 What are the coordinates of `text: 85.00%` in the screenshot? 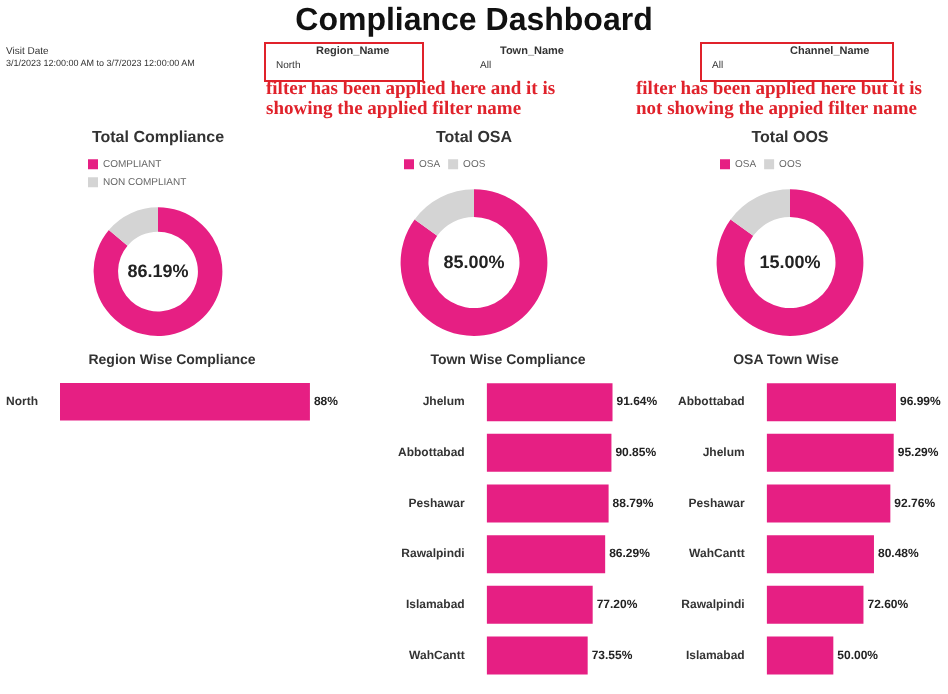 It's located at (474, 261).